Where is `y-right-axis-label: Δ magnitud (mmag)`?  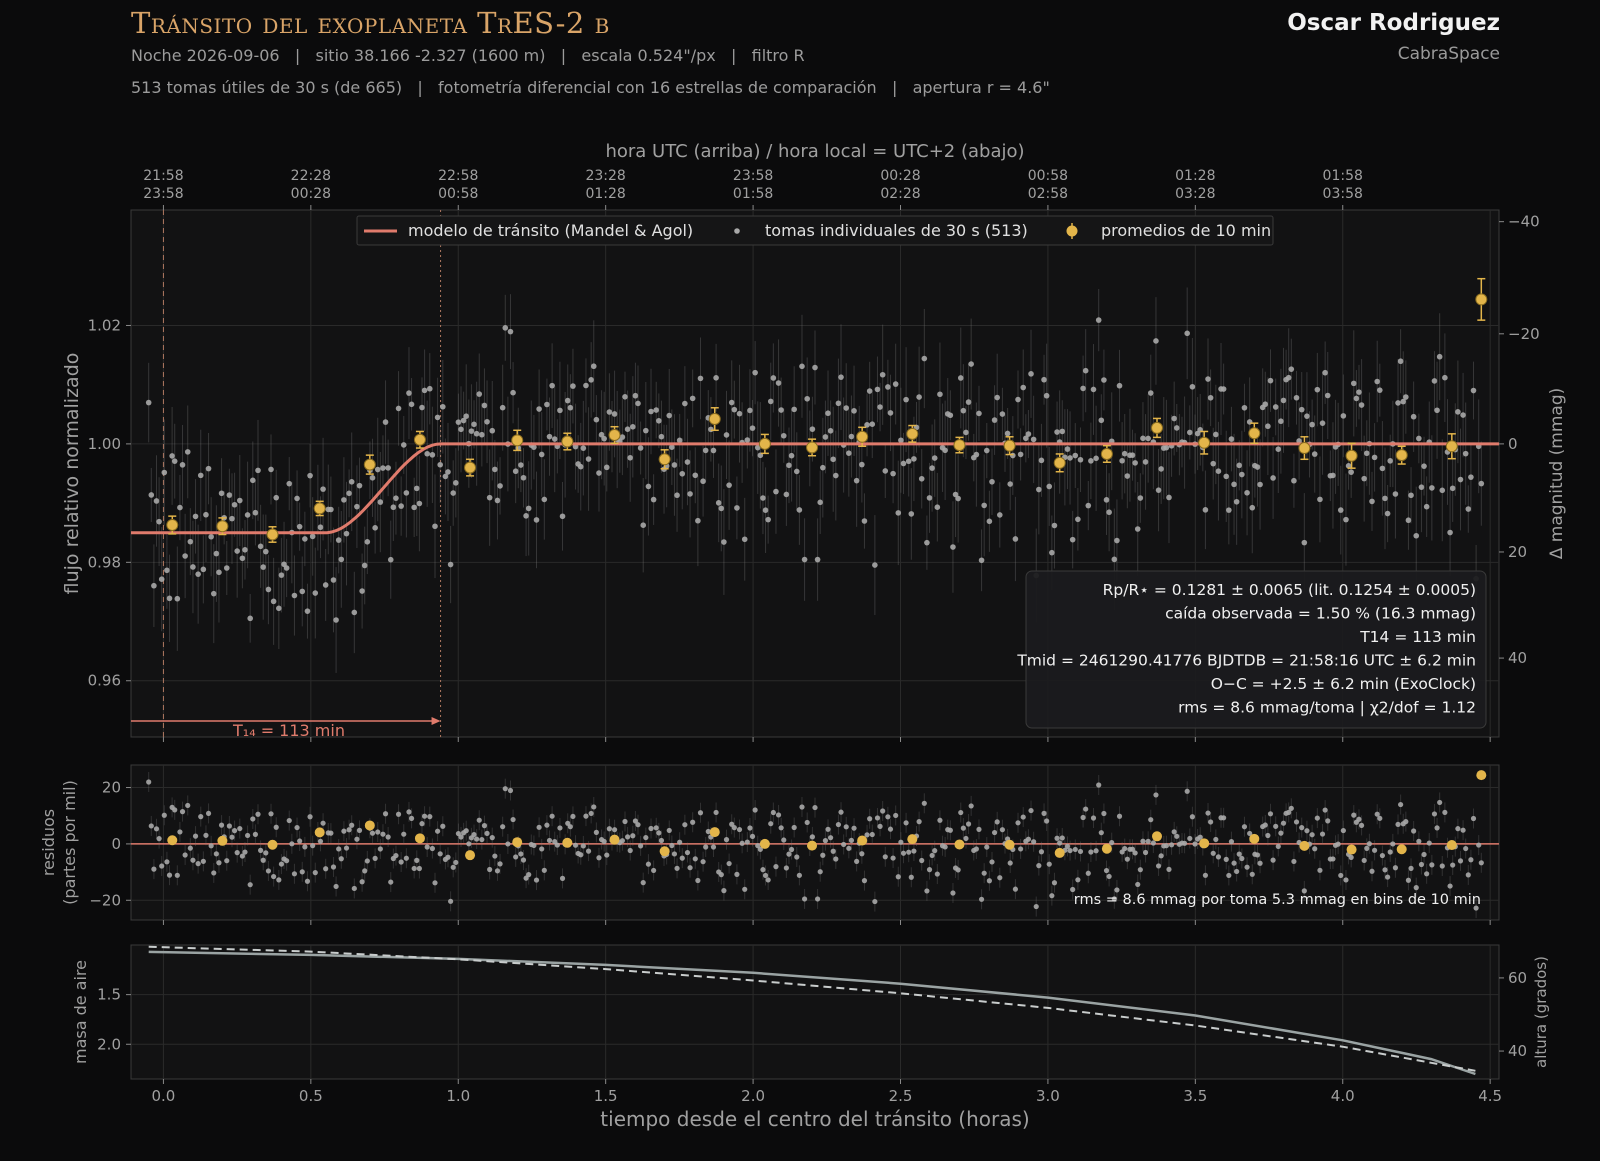 y-right-axis-label: Δ magnitud (mmag) is located at coordinates (1557, 474).